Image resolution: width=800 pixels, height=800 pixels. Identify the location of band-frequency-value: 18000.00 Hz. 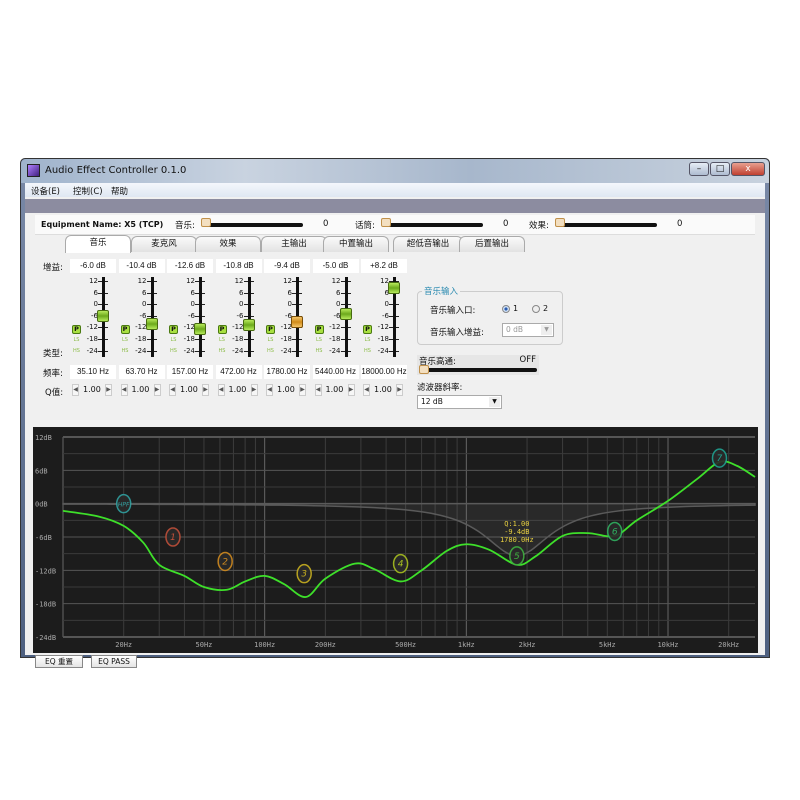
(384, 372).